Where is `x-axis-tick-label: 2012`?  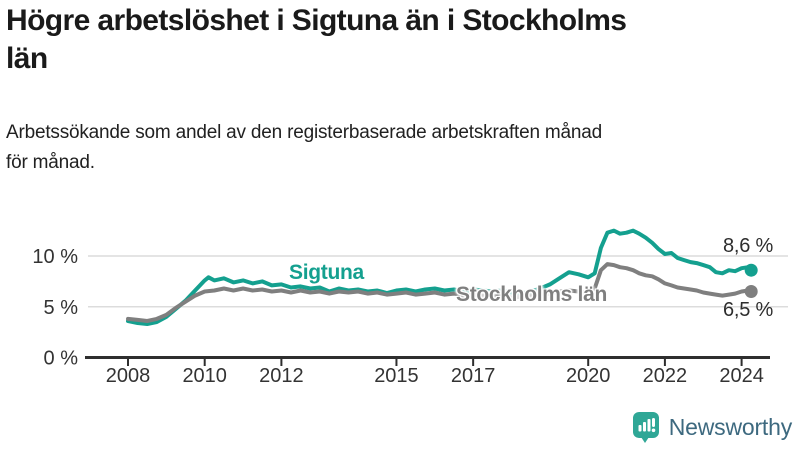 x-axis-tick-label: 2012 is located at coordinates (281, 376).